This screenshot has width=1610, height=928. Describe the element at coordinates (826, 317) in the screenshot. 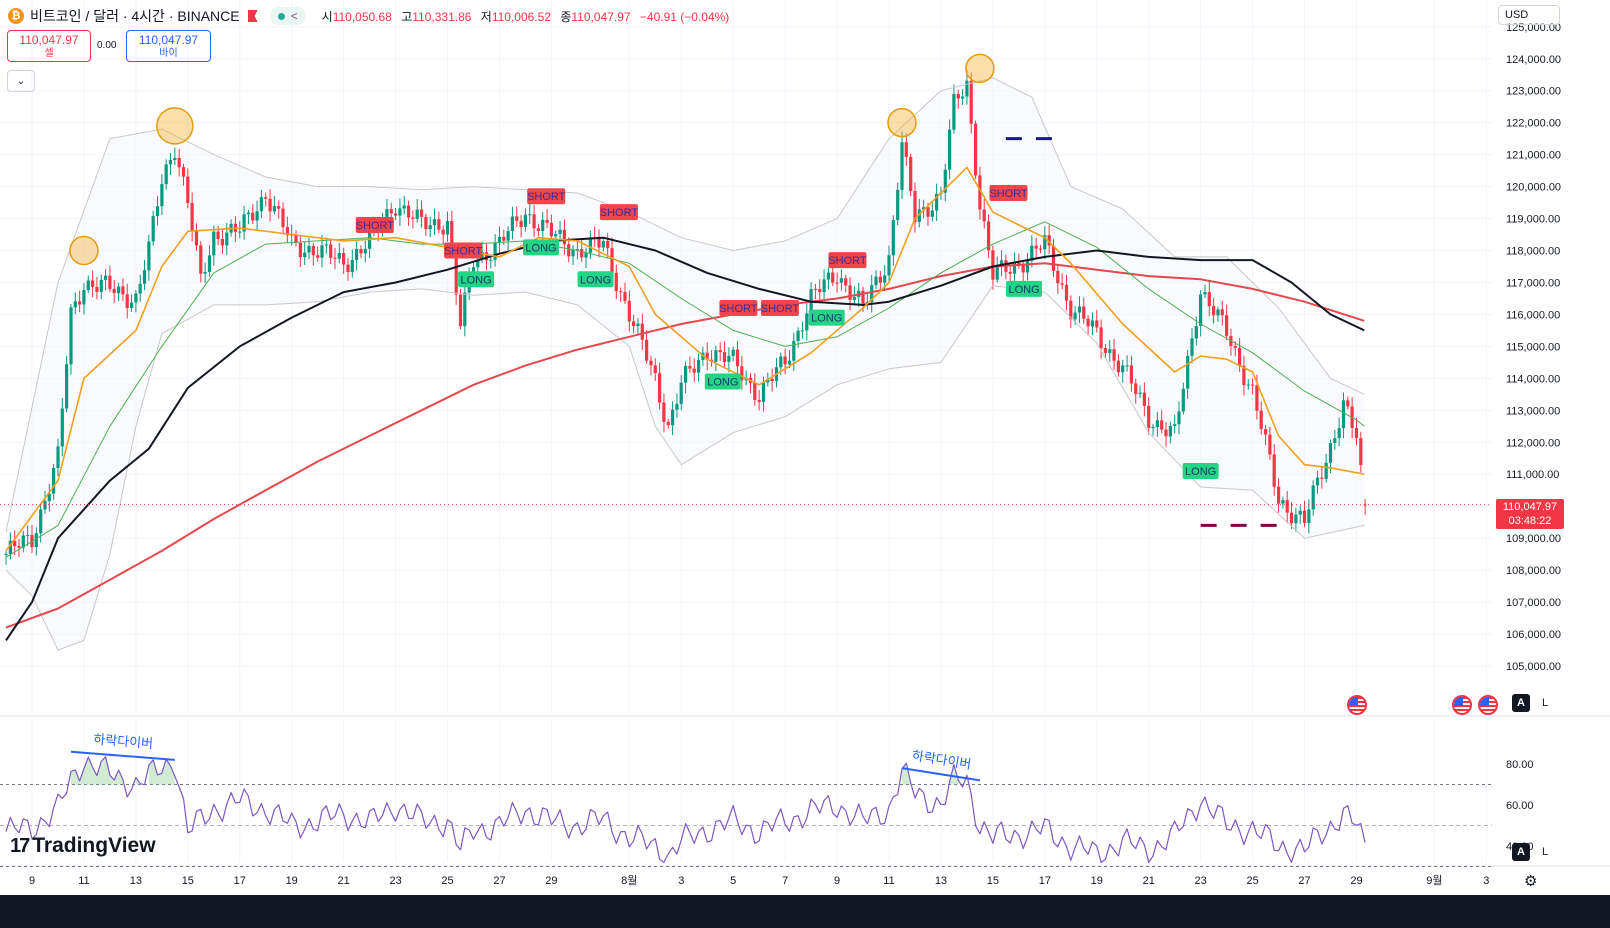

I see `long-signal: LONG` at that location.